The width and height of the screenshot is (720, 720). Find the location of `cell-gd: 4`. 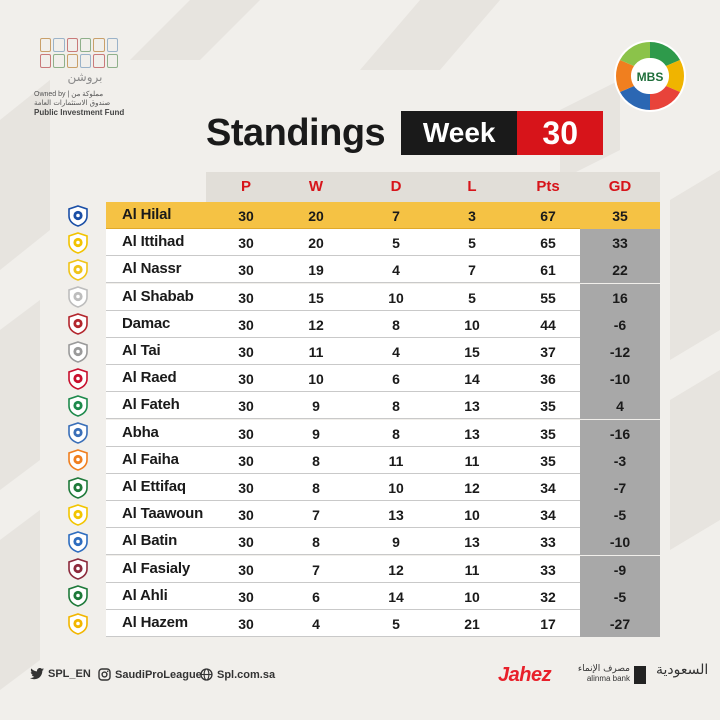

cell-gd: 4 is located at coordinates (620, 406).